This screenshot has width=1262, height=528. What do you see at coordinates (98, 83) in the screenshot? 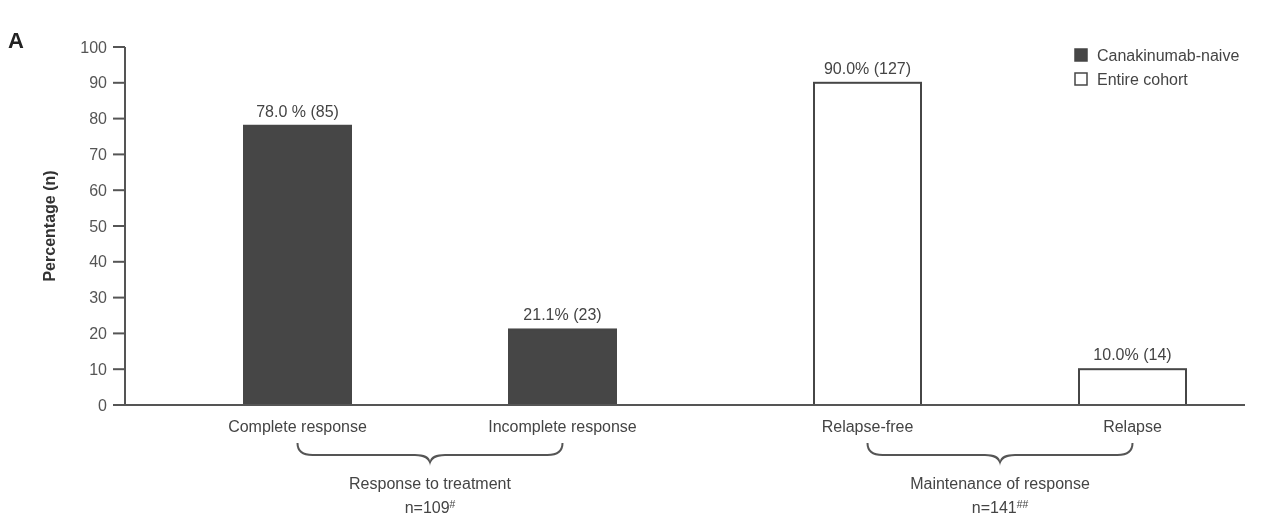
I see `y-tick-label: 90` at bounding box center [98, 83].